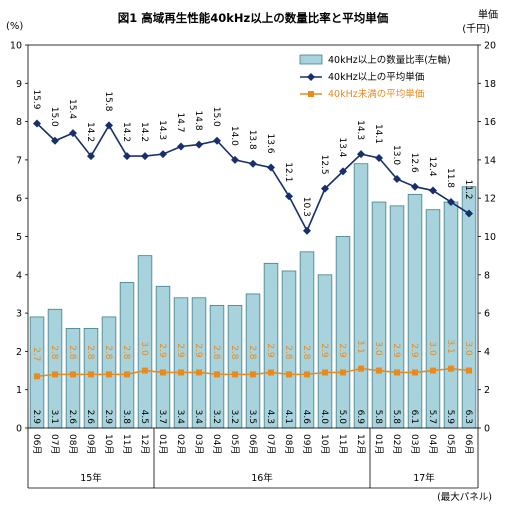 The width and height of the screenshot is (506, 512). Describe the element at coordinates (108, 417) in the screenshot. I see `bar-value-label: 2.9` at that location.